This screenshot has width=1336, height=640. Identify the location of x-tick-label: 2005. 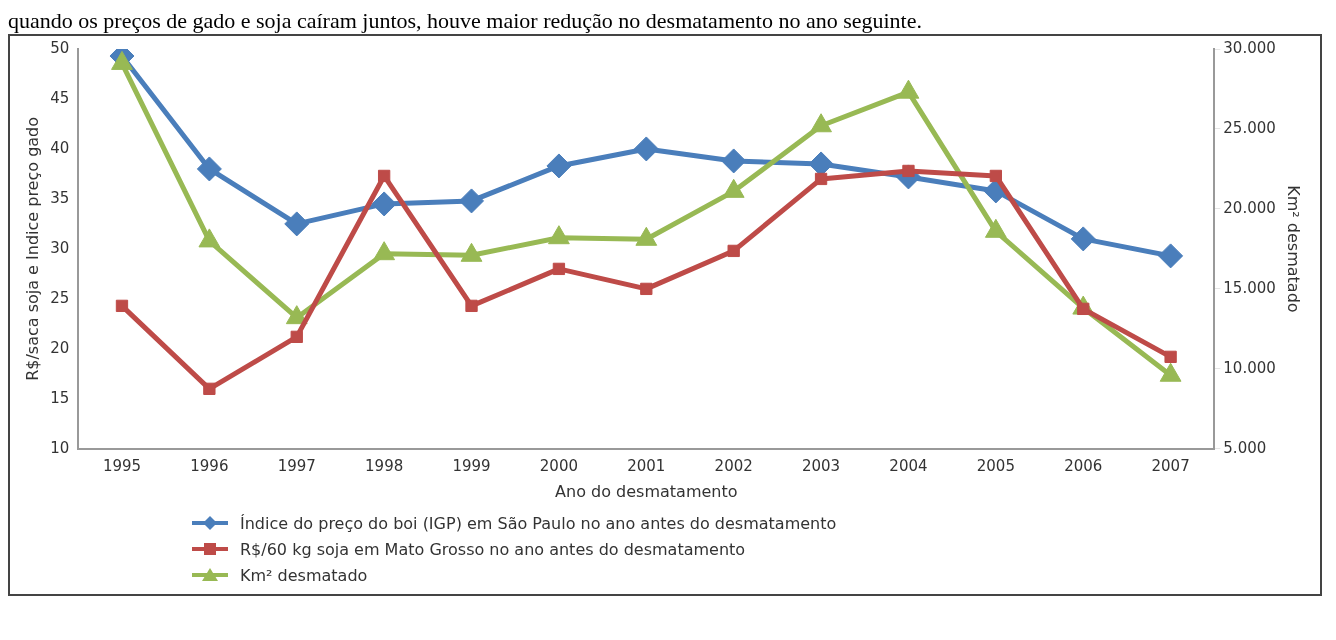
(995, 465).